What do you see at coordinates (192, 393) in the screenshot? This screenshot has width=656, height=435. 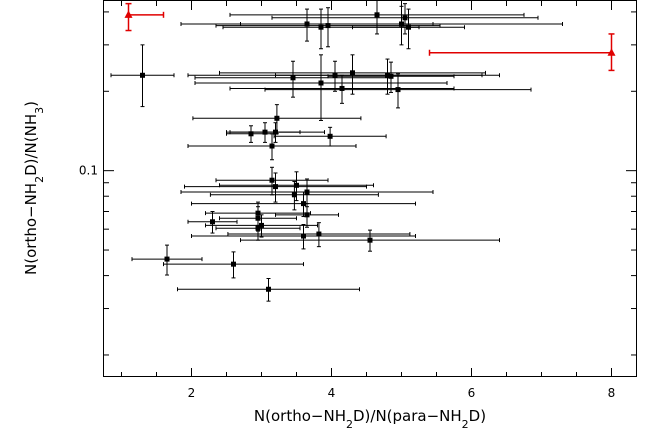 I see `x-tick-label: 2` at bounding box center [192, 393].